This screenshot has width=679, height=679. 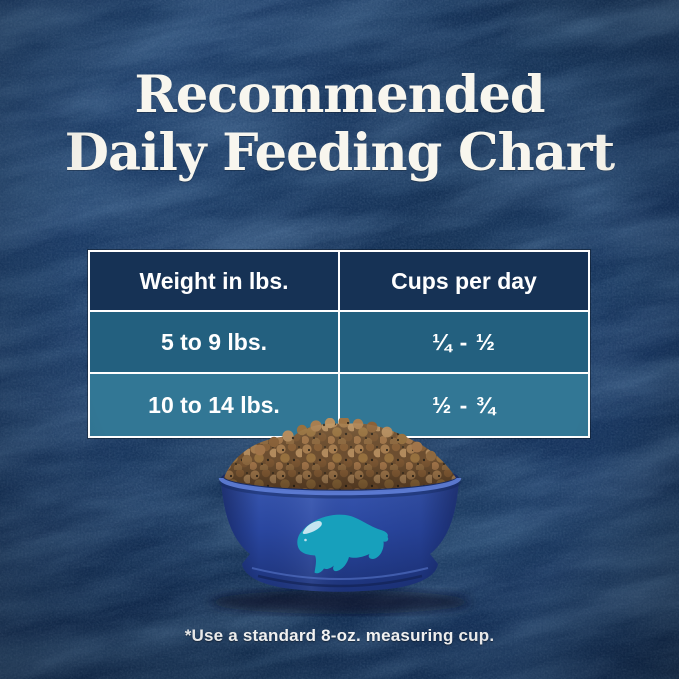 I want to click on title-line-1: Recommended, so click(x=339, y=95).